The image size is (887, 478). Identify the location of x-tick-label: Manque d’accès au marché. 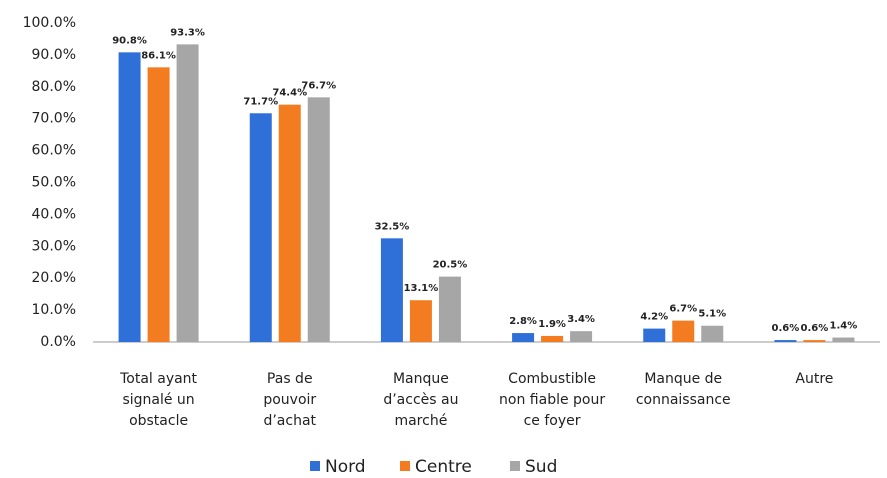
(421, 400).